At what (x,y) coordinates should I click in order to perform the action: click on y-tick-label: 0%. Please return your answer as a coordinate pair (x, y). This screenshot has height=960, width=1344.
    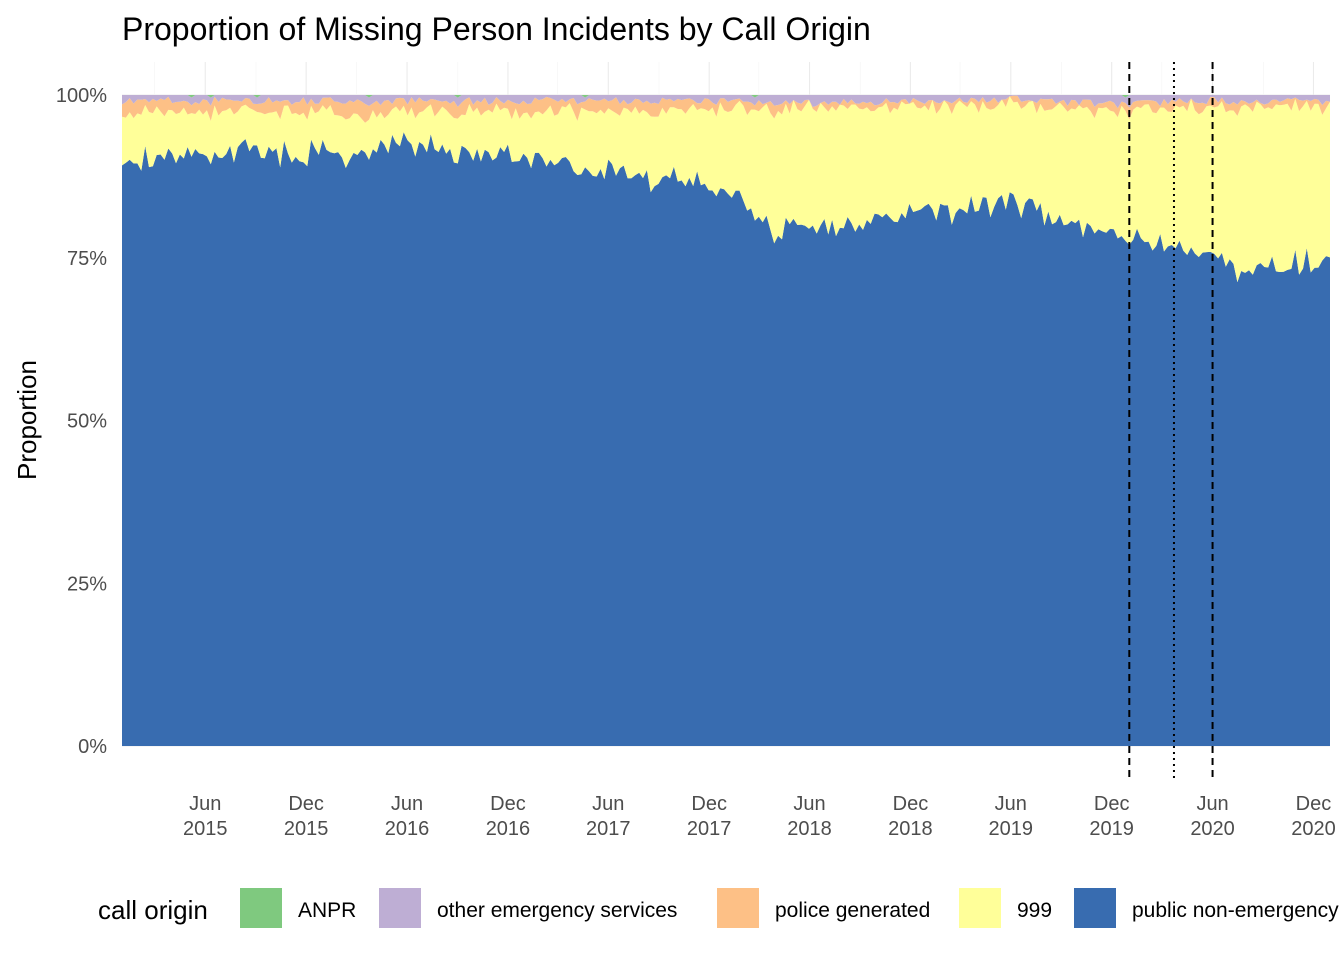
    Looking at the image, I should click on (92, 747).